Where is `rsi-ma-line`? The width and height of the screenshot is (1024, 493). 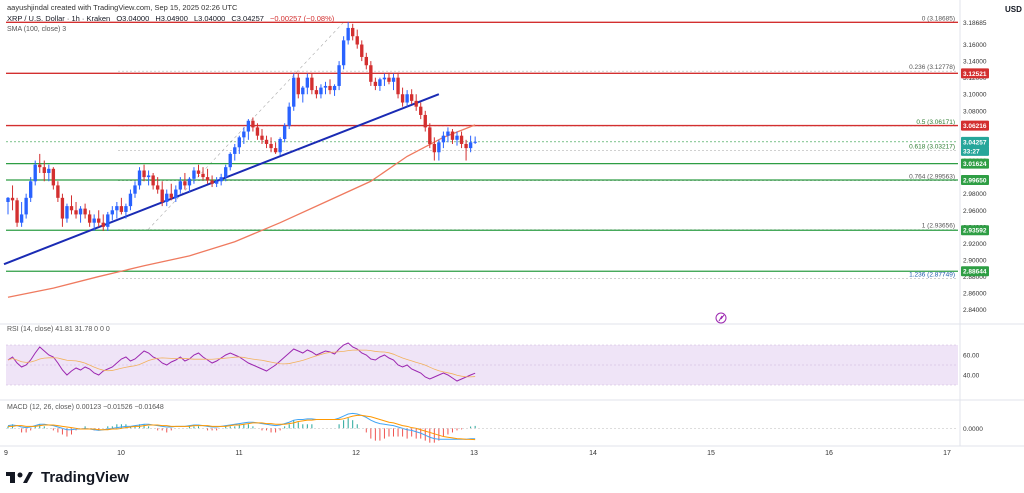 rsi-ma-line is located at coordinates (241, 363).